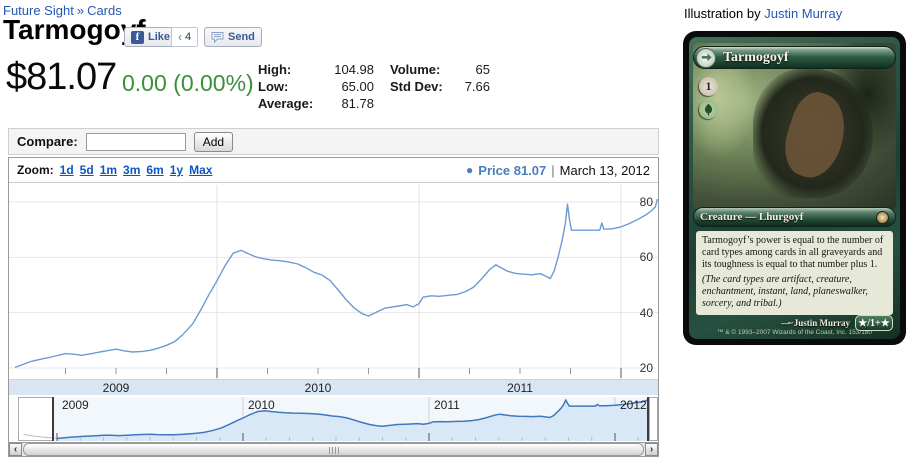 The width and height of the screenshot is (912, 463). I want to click on zoom-label: Zoom:, so click(35, 170).